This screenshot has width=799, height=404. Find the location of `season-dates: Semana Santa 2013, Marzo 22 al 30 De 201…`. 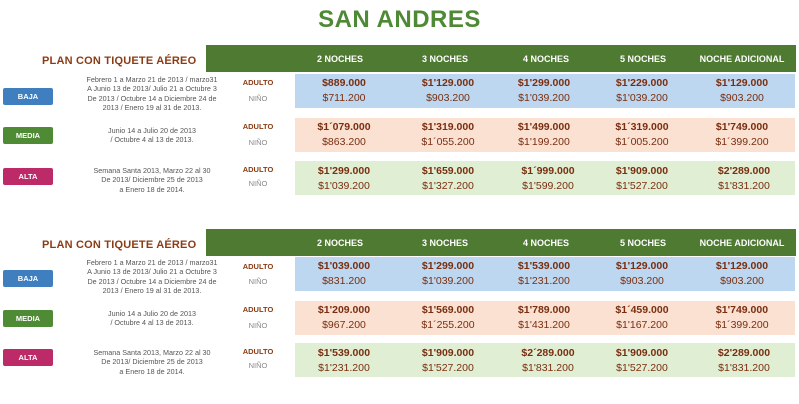

season-dates: Semana Santa 2013, Marzo 22 al 30 De 201… is located at coordinates (152, 180).